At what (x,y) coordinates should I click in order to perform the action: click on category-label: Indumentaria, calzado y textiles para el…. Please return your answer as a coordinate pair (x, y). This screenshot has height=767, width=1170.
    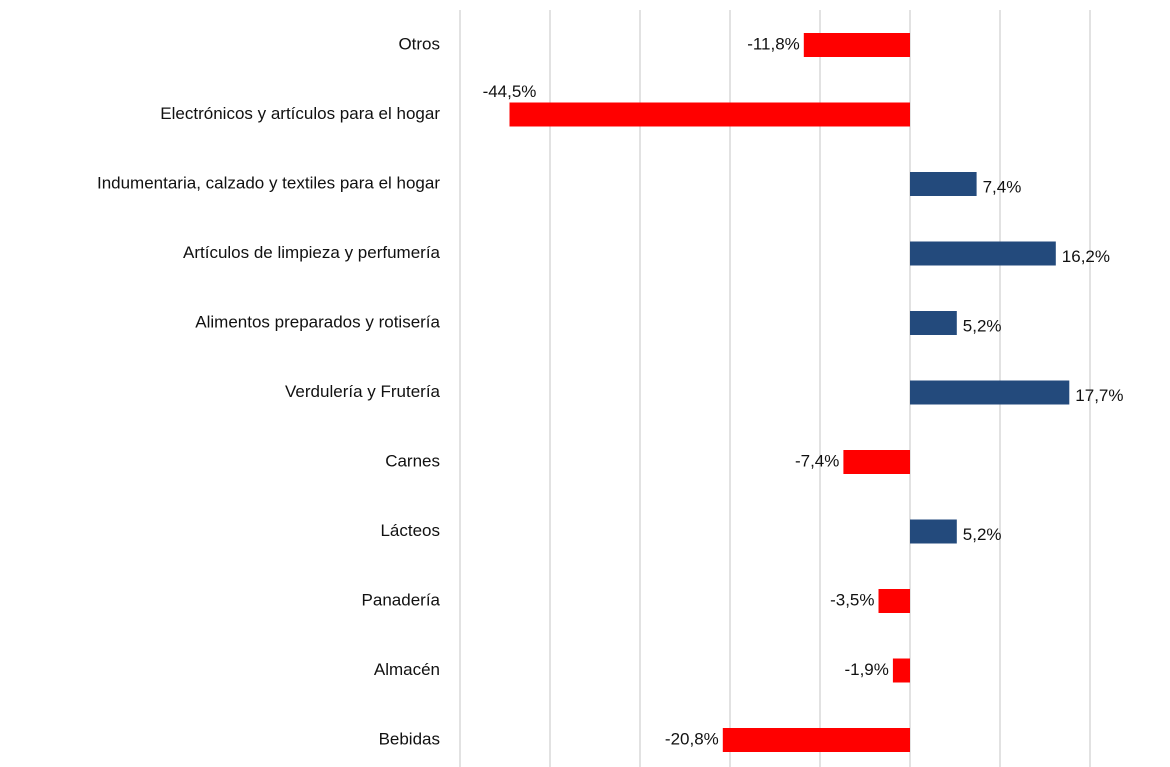
    Looking at the image, I should click on (268, 182).